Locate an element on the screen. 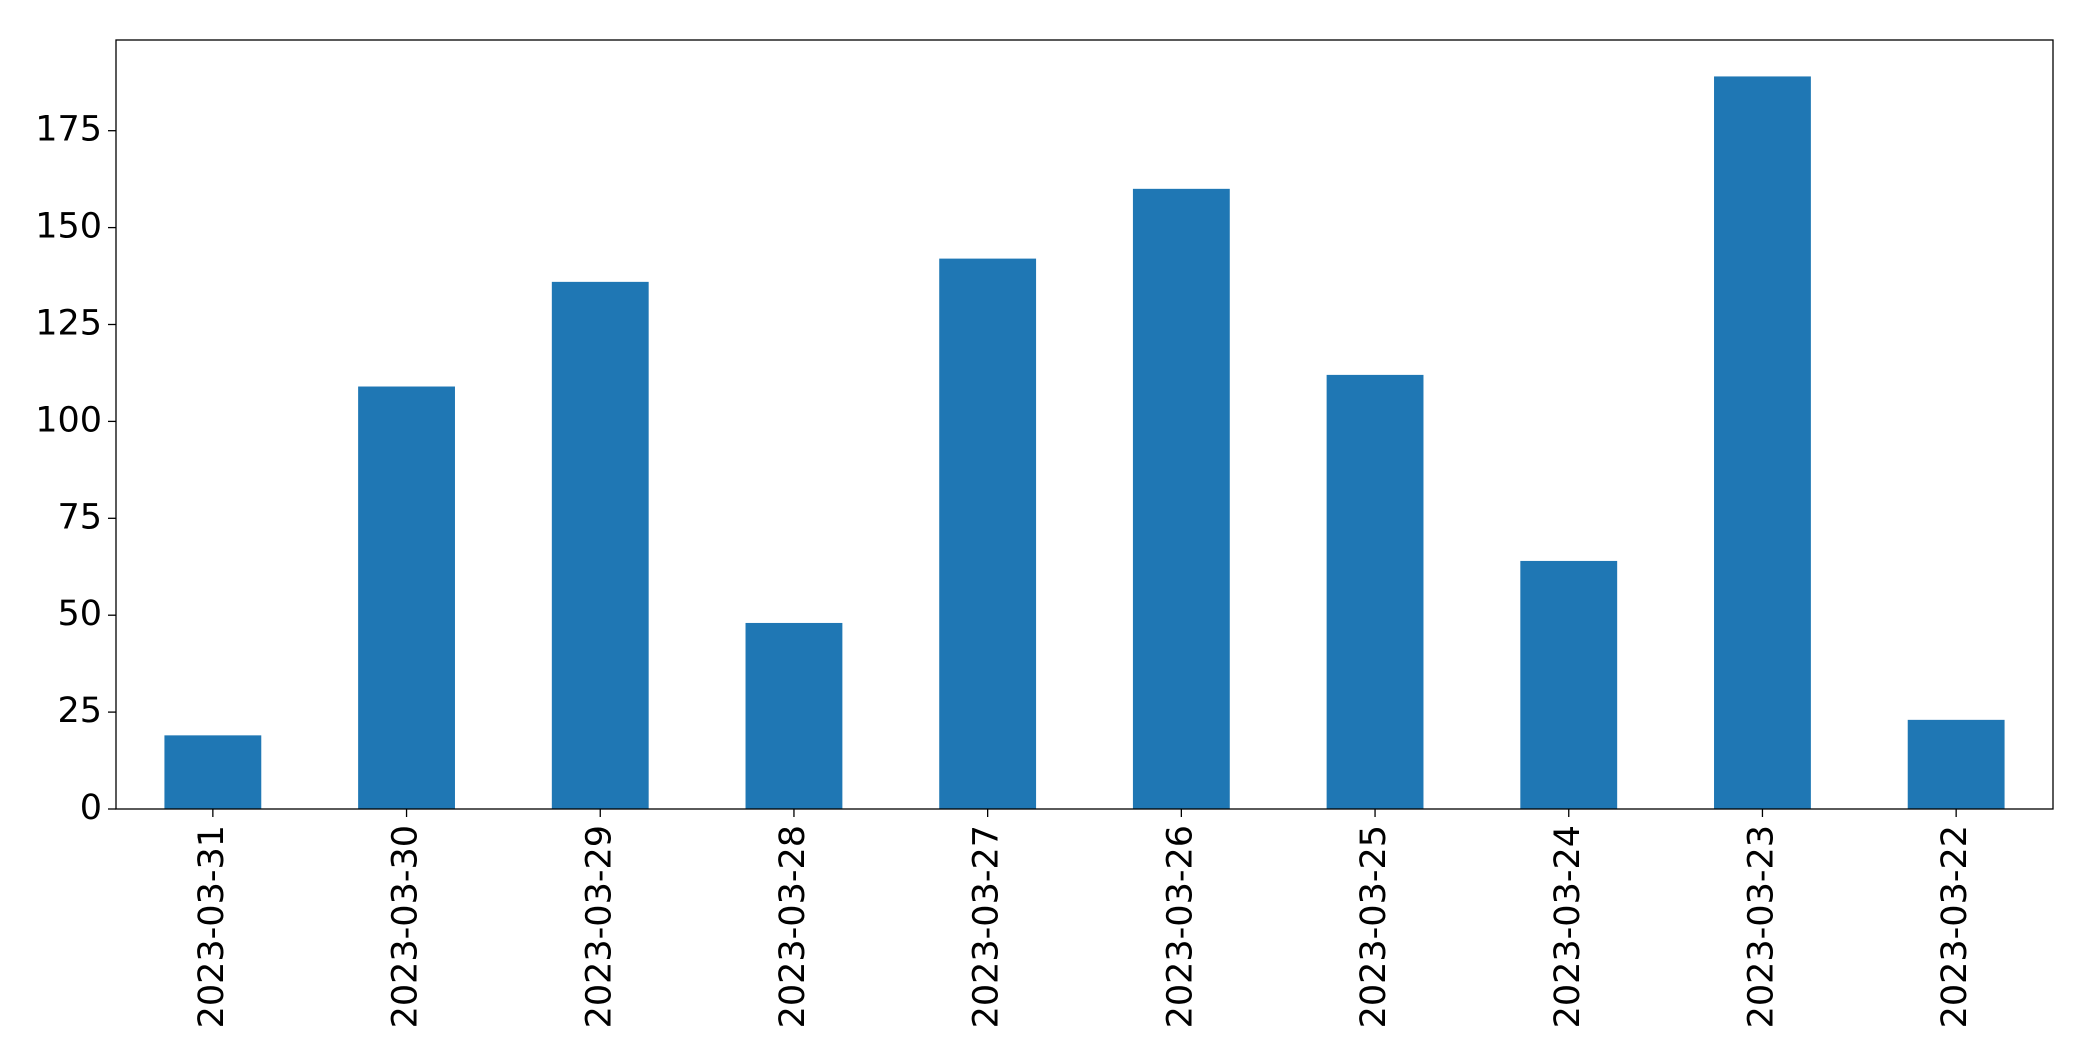  y-tick-label: 175 is located at coordinates (68, 130).